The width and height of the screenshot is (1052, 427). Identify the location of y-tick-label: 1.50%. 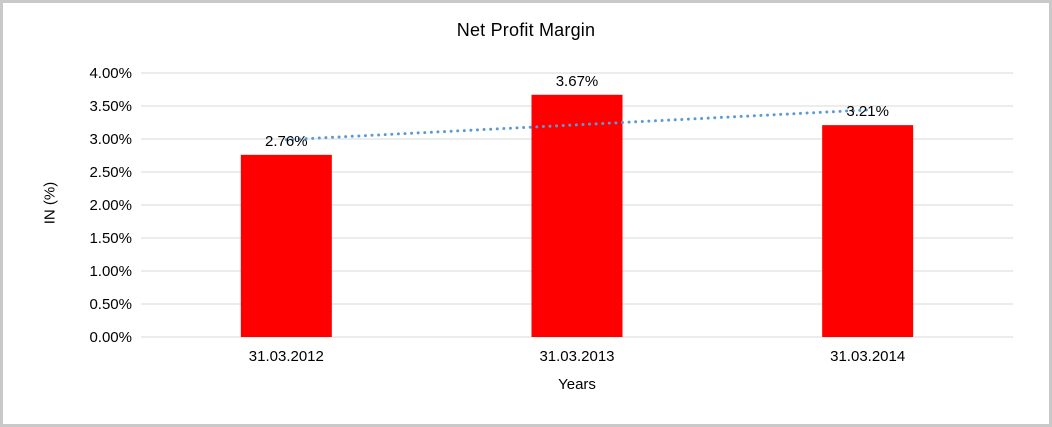
(110, 238).